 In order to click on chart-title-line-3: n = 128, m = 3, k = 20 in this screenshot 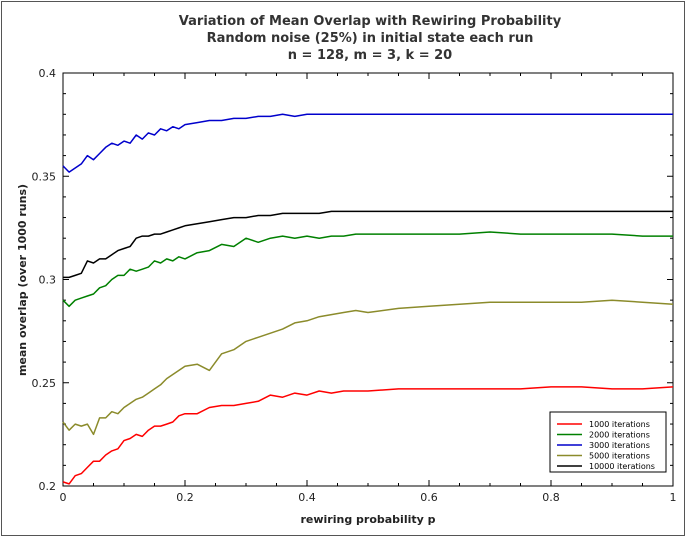, I will do `click(370, 55)`.